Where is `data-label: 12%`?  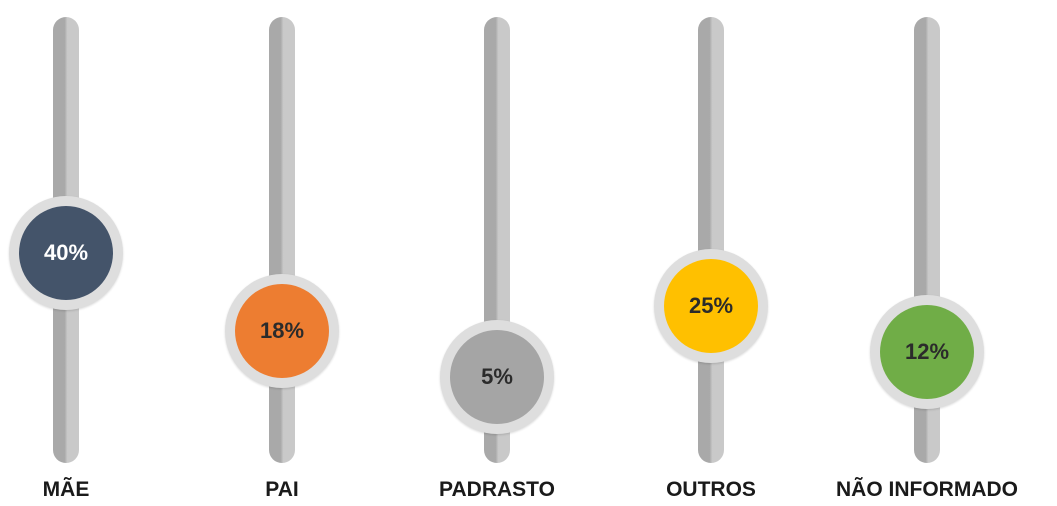
data-label: 12% is located at coordinates (927, 352).